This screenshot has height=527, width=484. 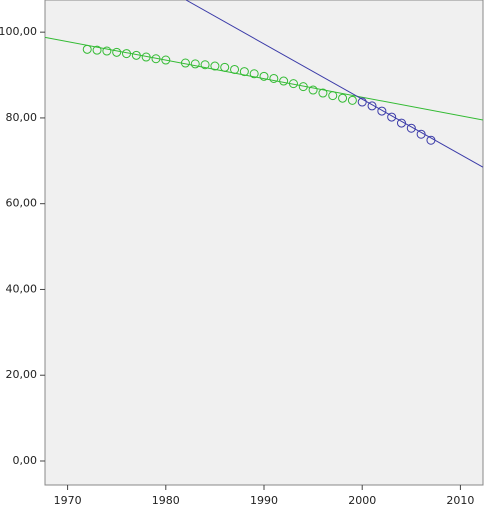 I want to click on x-tick-label: 2010, so click(x=460, y=500).